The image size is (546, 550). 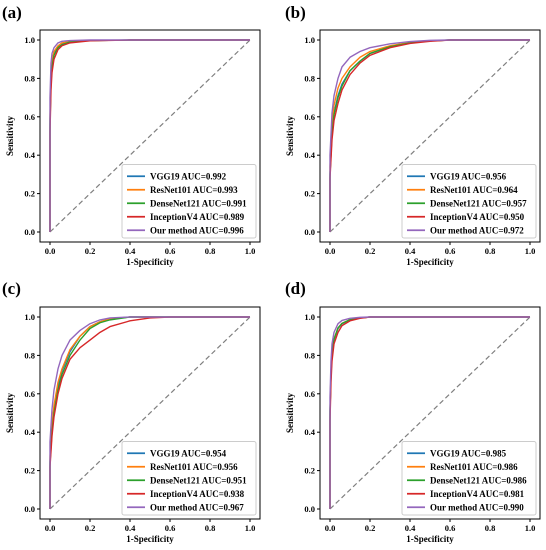 I want to click on legend-entry: DenseNet121 AUC=0.991, so click(x=198, y=203).